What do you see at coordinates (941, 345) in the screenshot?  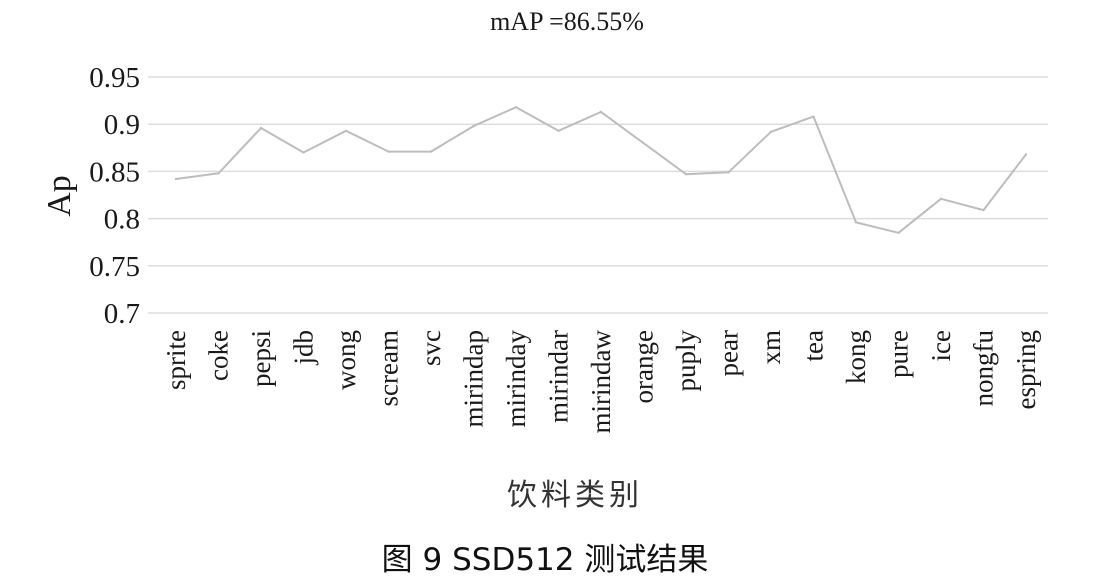 I see `x-tick-label: ice` at bounding box center [941, 345].